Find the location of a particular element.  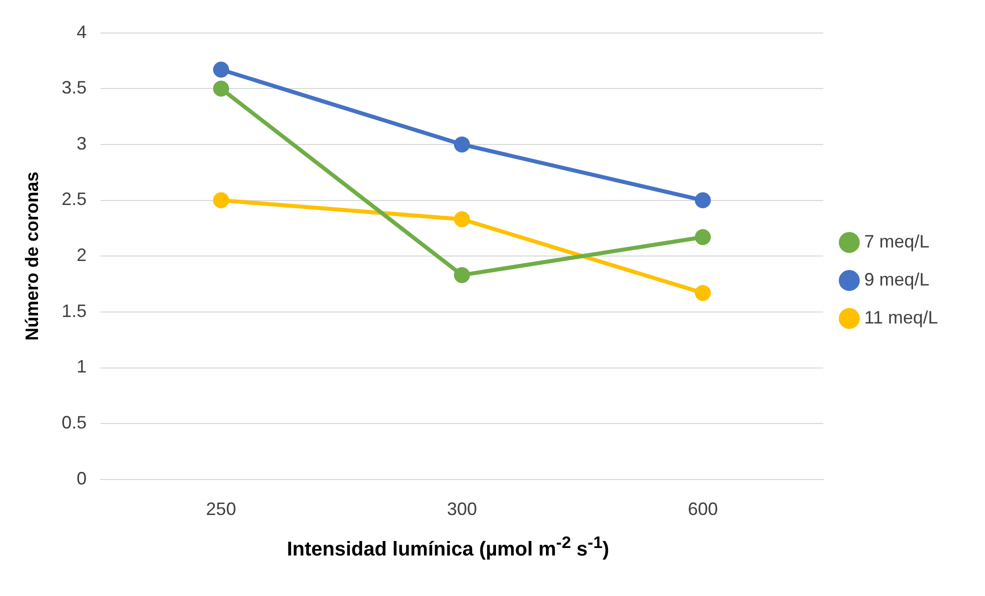

legend-label: 7 meq/L is located at coordinates (897, 241).